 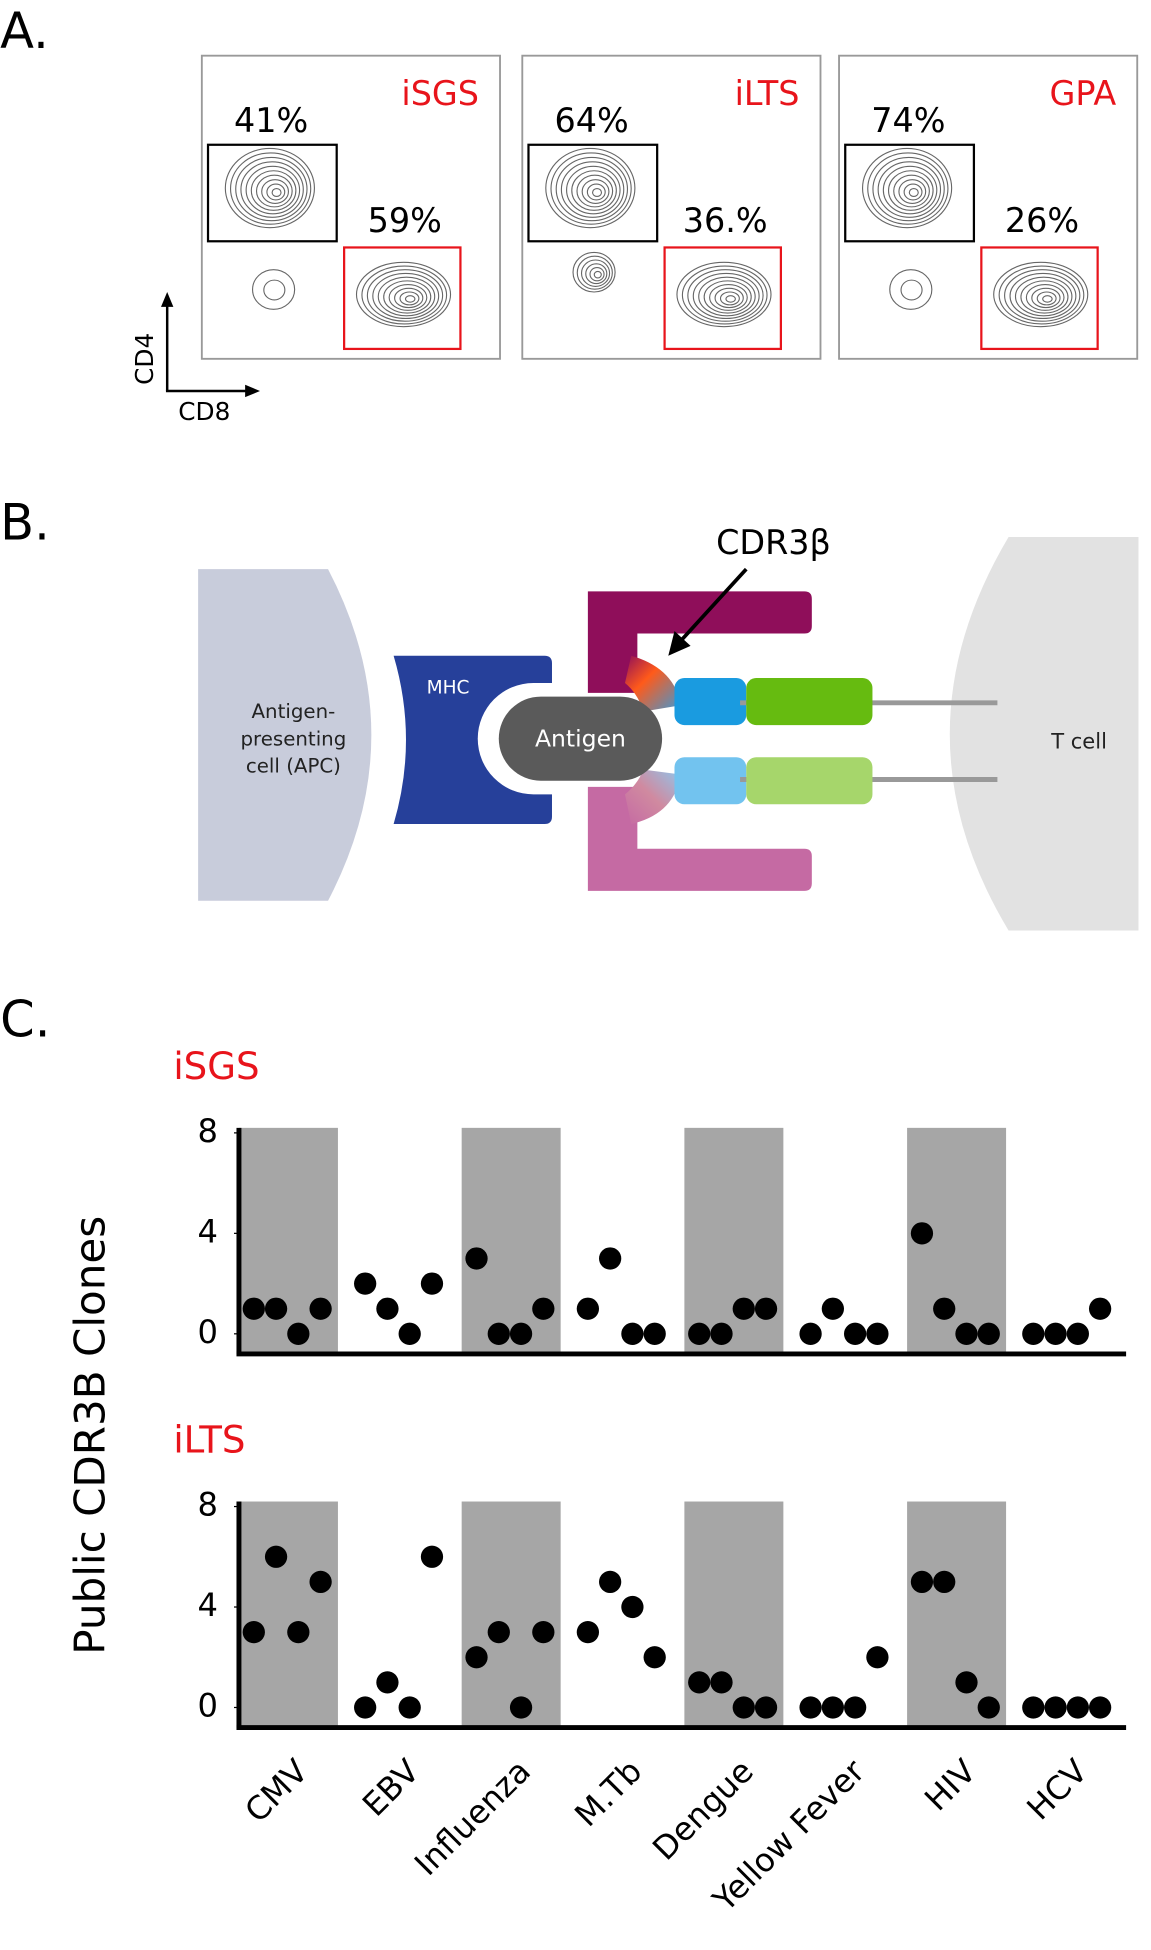 What do you see at coordinates (209, 1440) in the screenshot?
I see `chart-title: iLTS` at bounding box center [209, 1440].